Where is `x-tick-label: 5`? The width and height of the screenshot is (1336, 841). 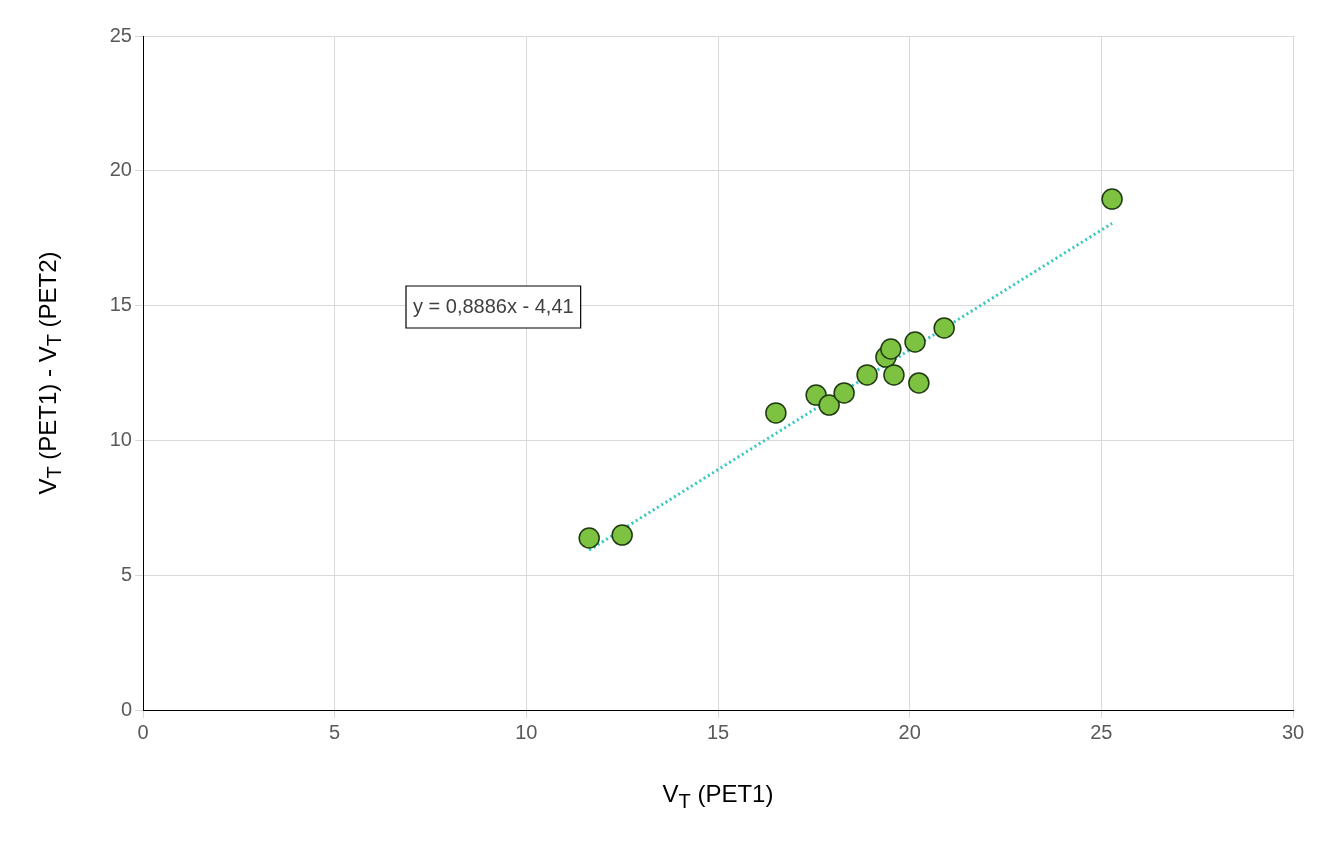 x-tick-label: 5 is located at coordinates (335, 731).